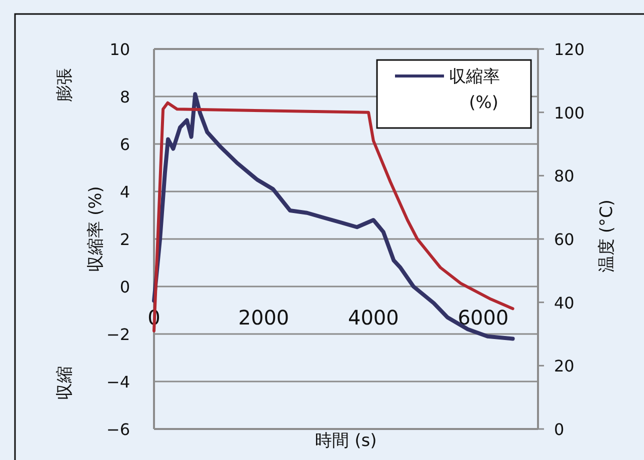 The height and width of the screenshot is (460, 644). I want to click on legend-label: 収縮率 (%), so click(474, 90).